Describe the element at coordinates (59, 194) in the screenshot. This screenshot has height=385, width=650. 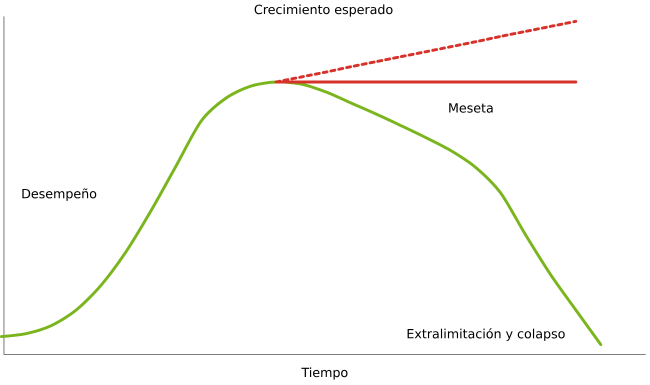
I see `y-axis-title: Desempeño` at that location.